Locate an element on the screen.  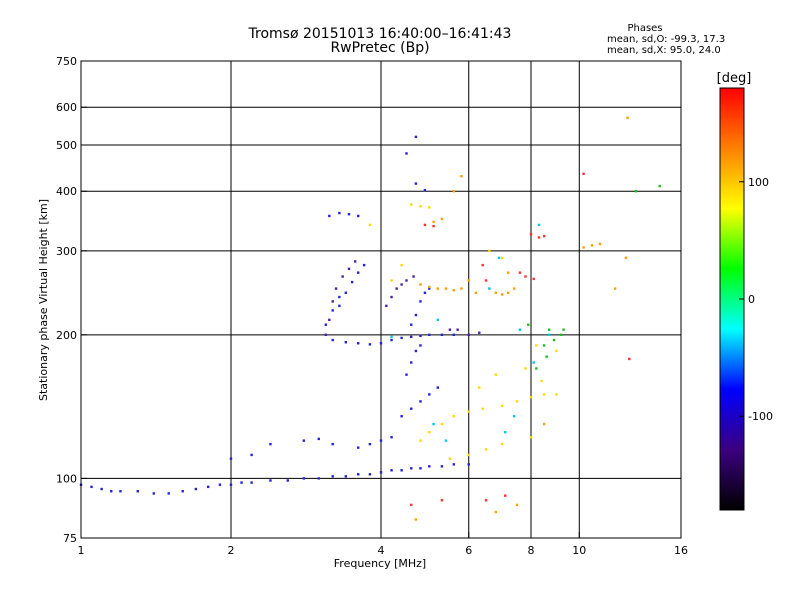
y-tick-label: 400 is located at coordinates (66, 191).